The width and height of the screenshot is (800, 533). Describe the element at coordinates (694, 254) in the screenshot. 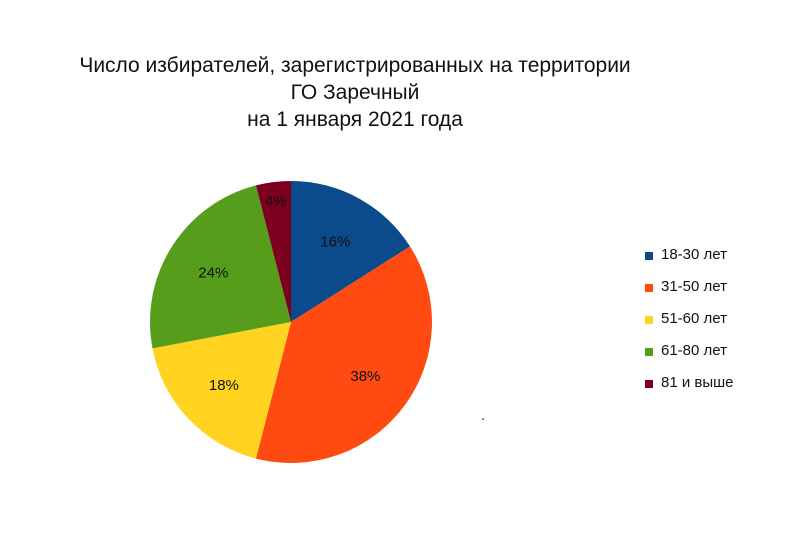

I see `legend-label: 18-30 лет` at that location.